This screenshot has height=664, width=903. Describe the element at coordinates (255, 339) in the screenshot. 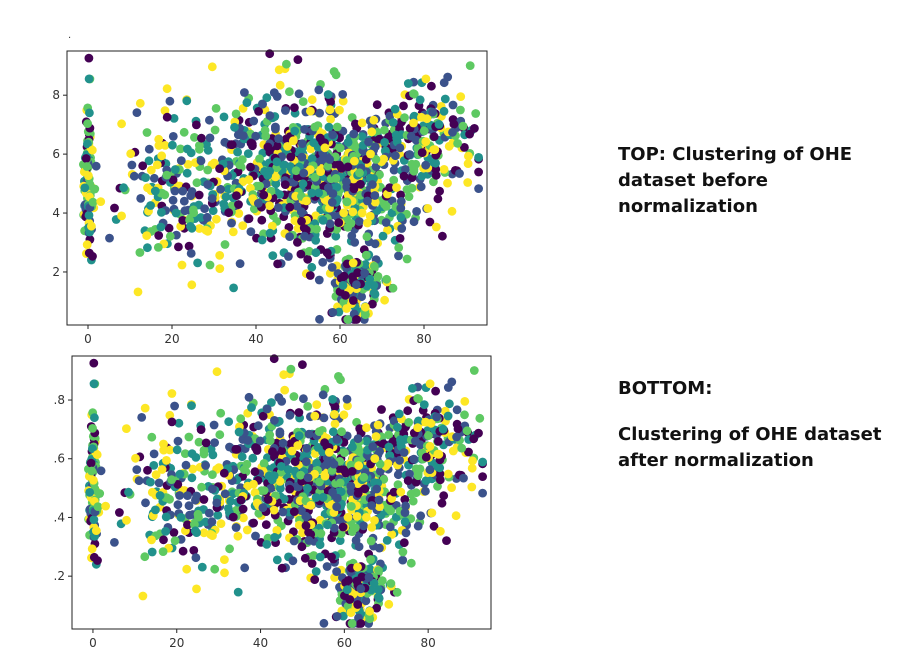

I see `x-tick-label: 40` at that location.